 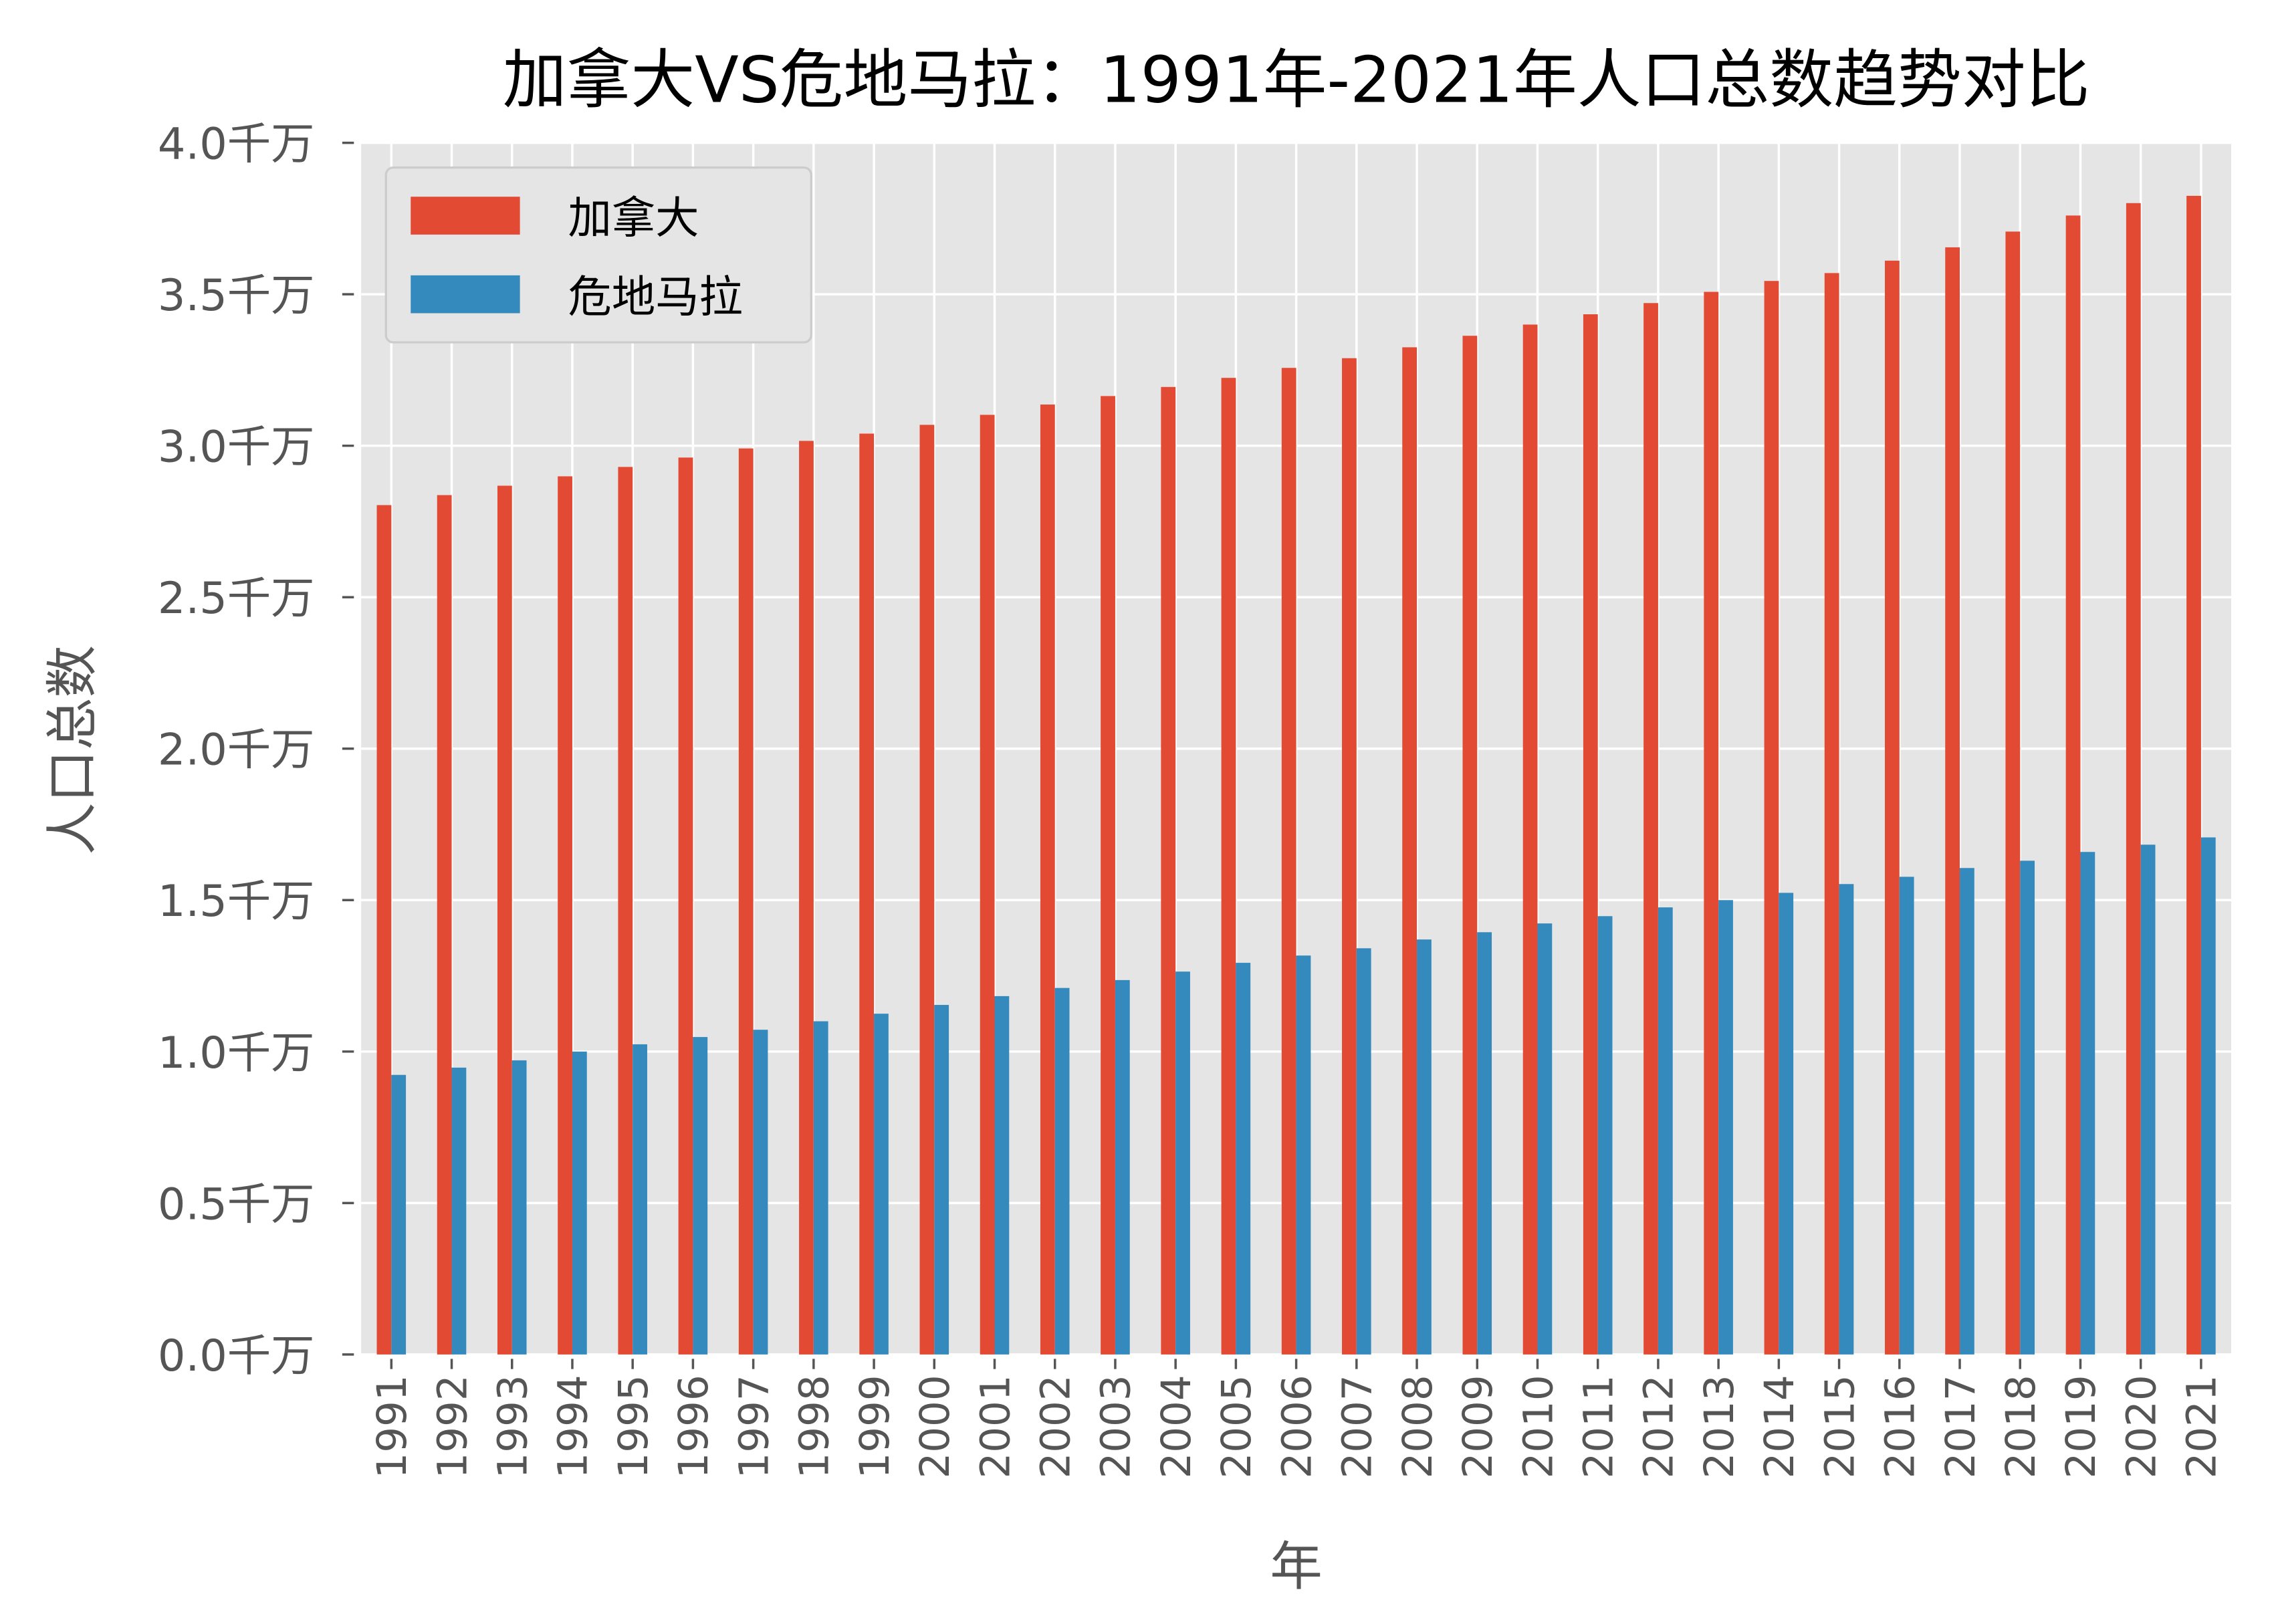 I want to click on y-tick-label: 2.0千万, so click(x=237, y=750).